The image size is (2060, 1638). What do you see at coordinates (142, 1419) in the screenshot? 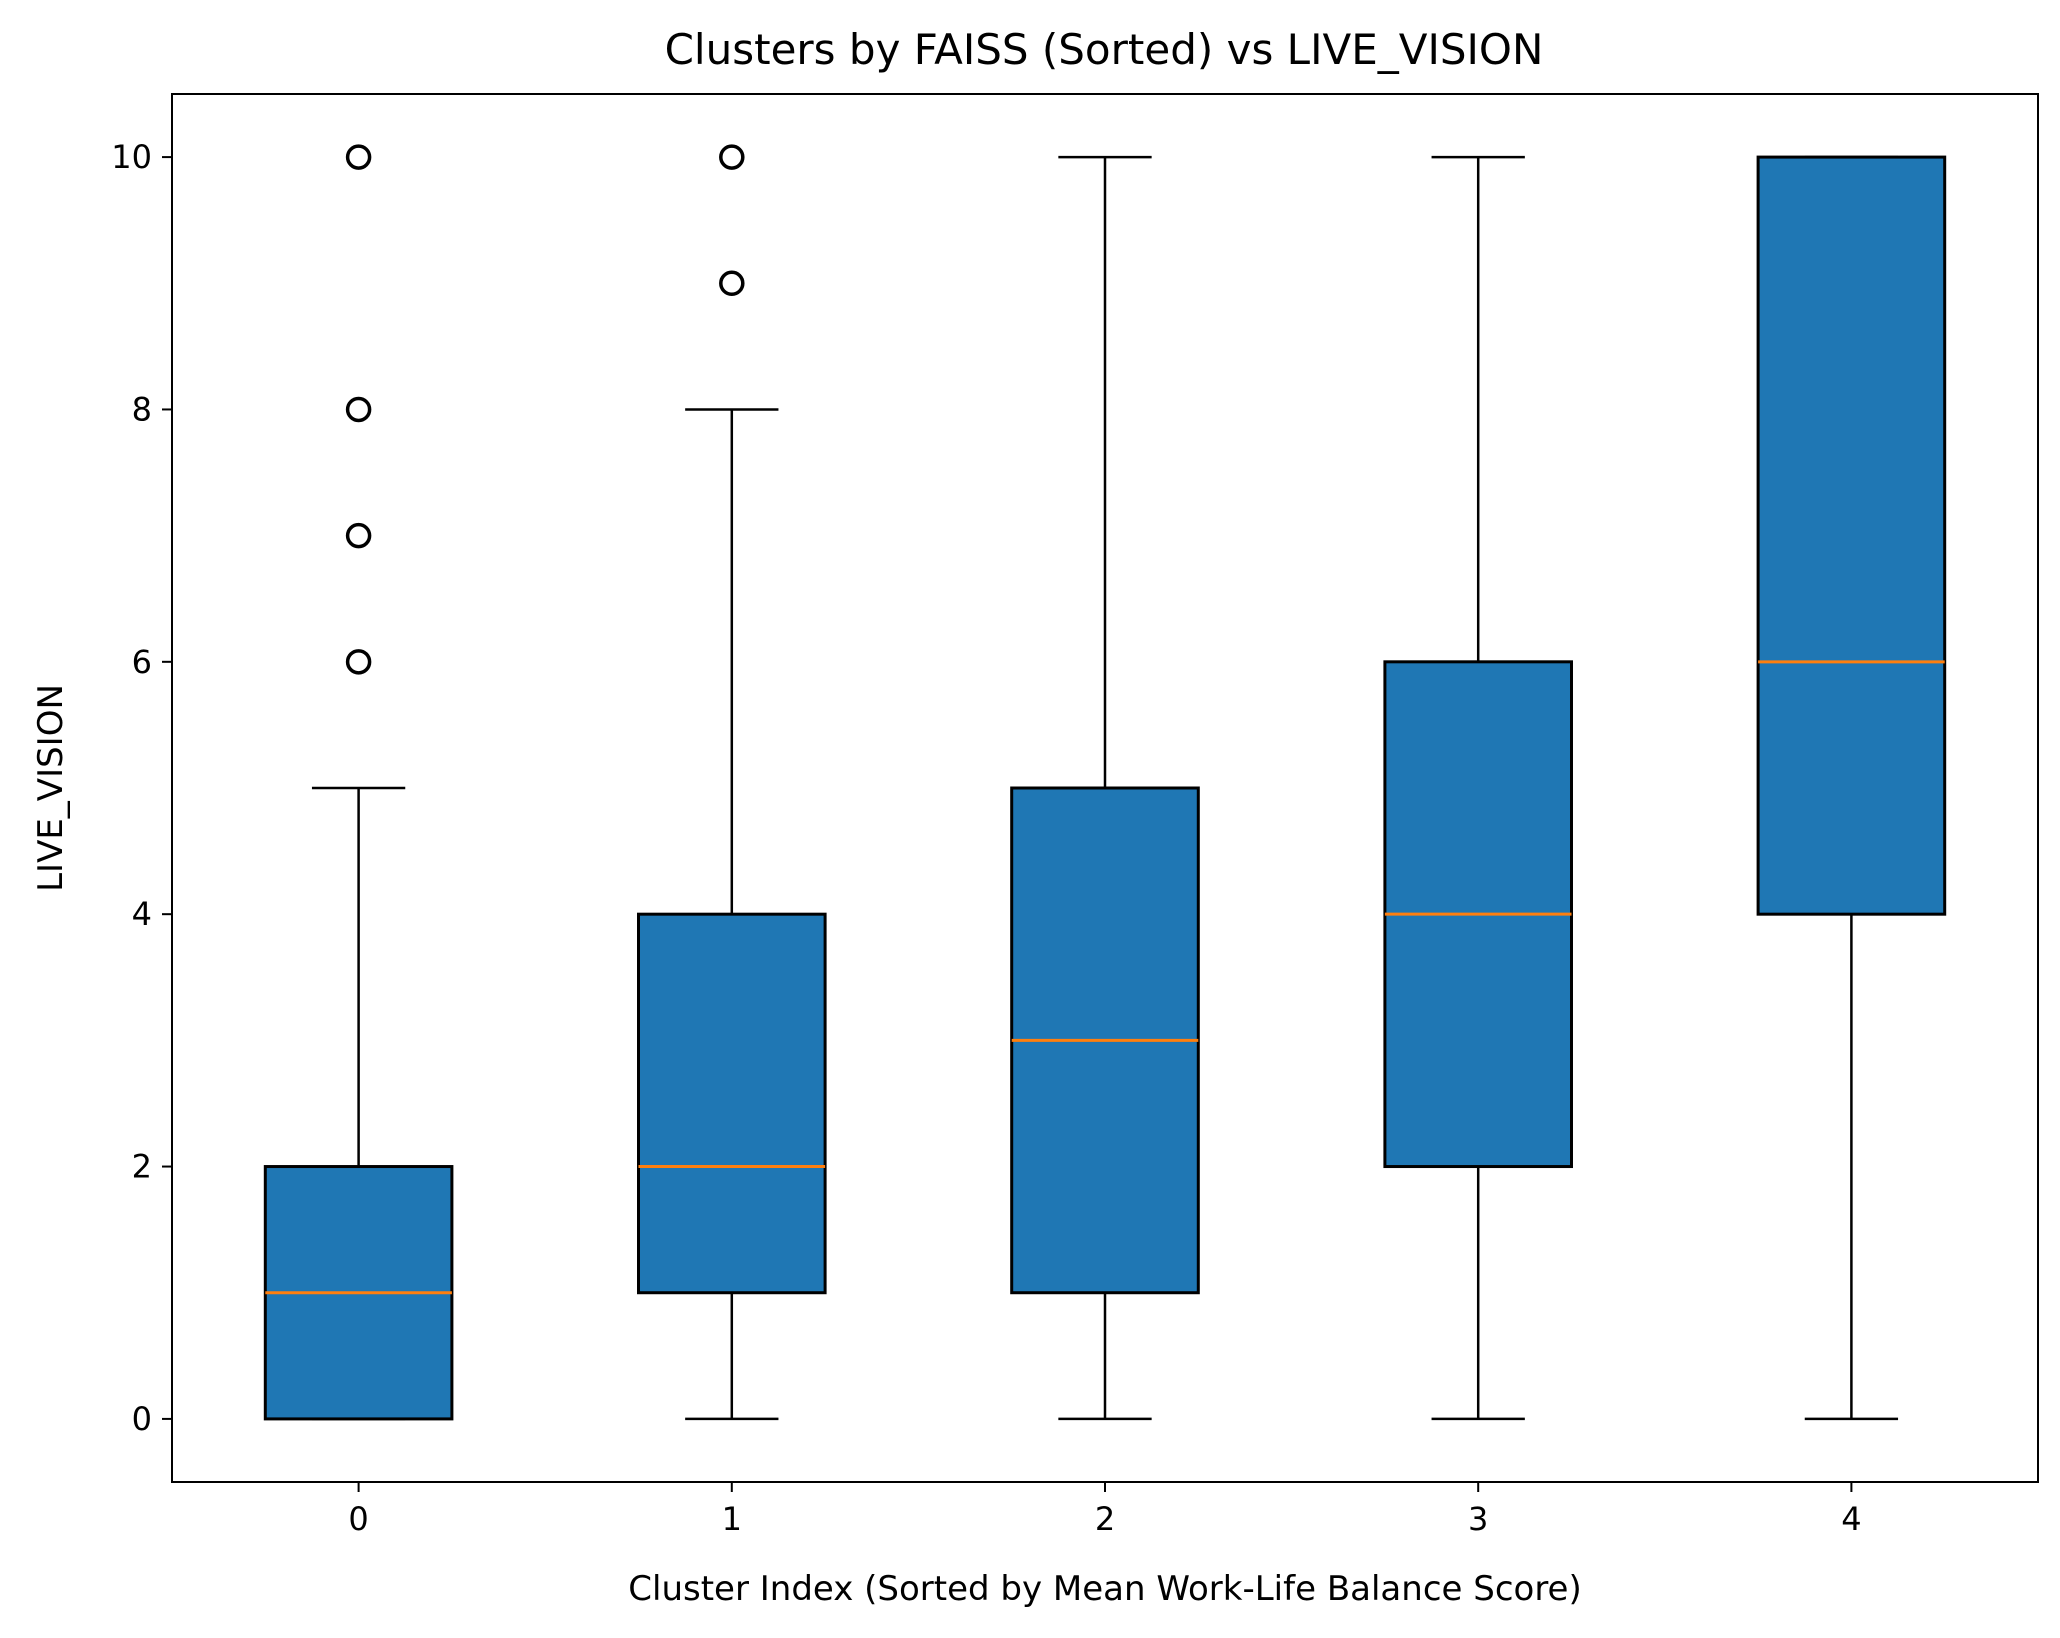
I see `y-tick-label: 0` at bounding box center [142, 1419].